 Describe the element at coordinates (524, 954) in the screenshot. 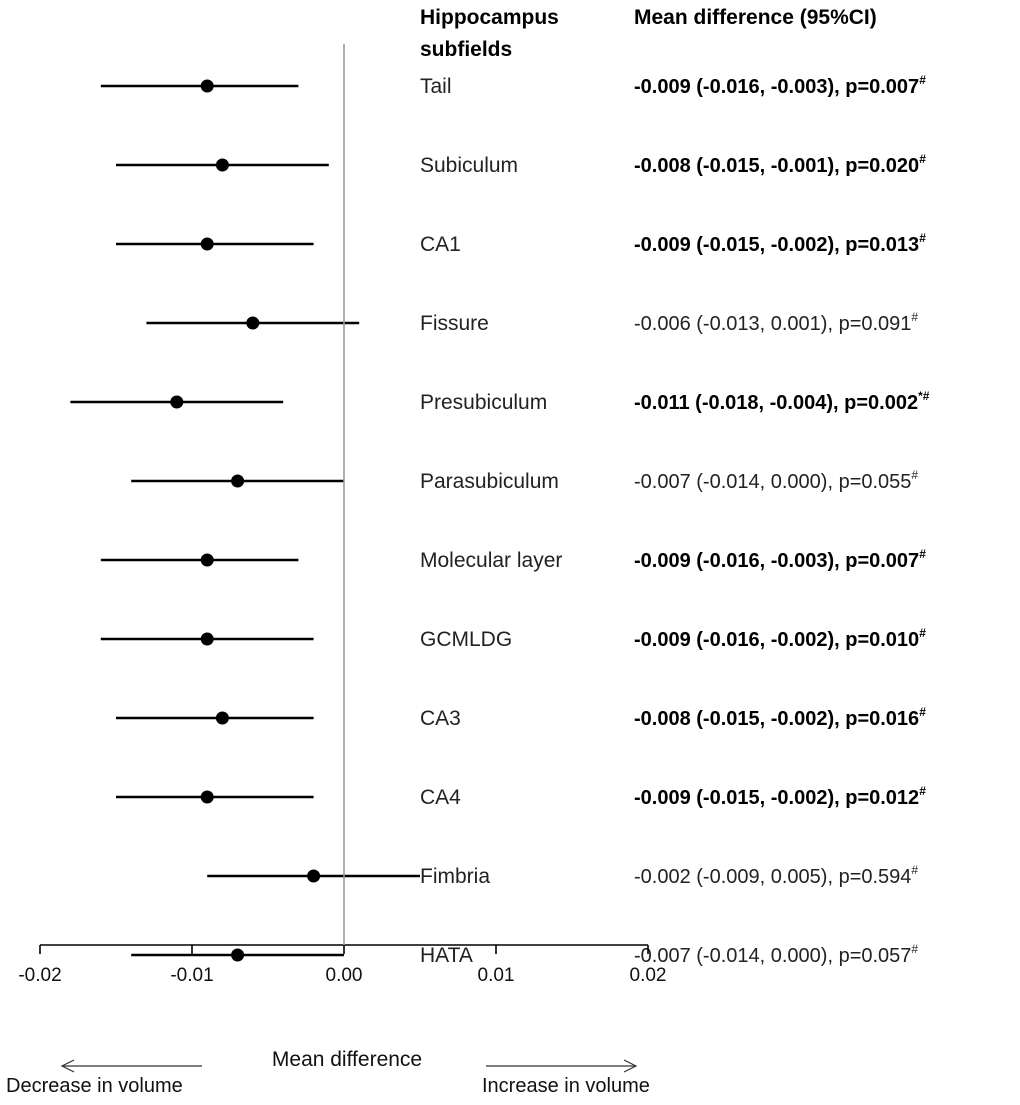

I see `forest-row-hata: HATA -0.007 (-0.014, 0.000), p=0.057#` at that location.